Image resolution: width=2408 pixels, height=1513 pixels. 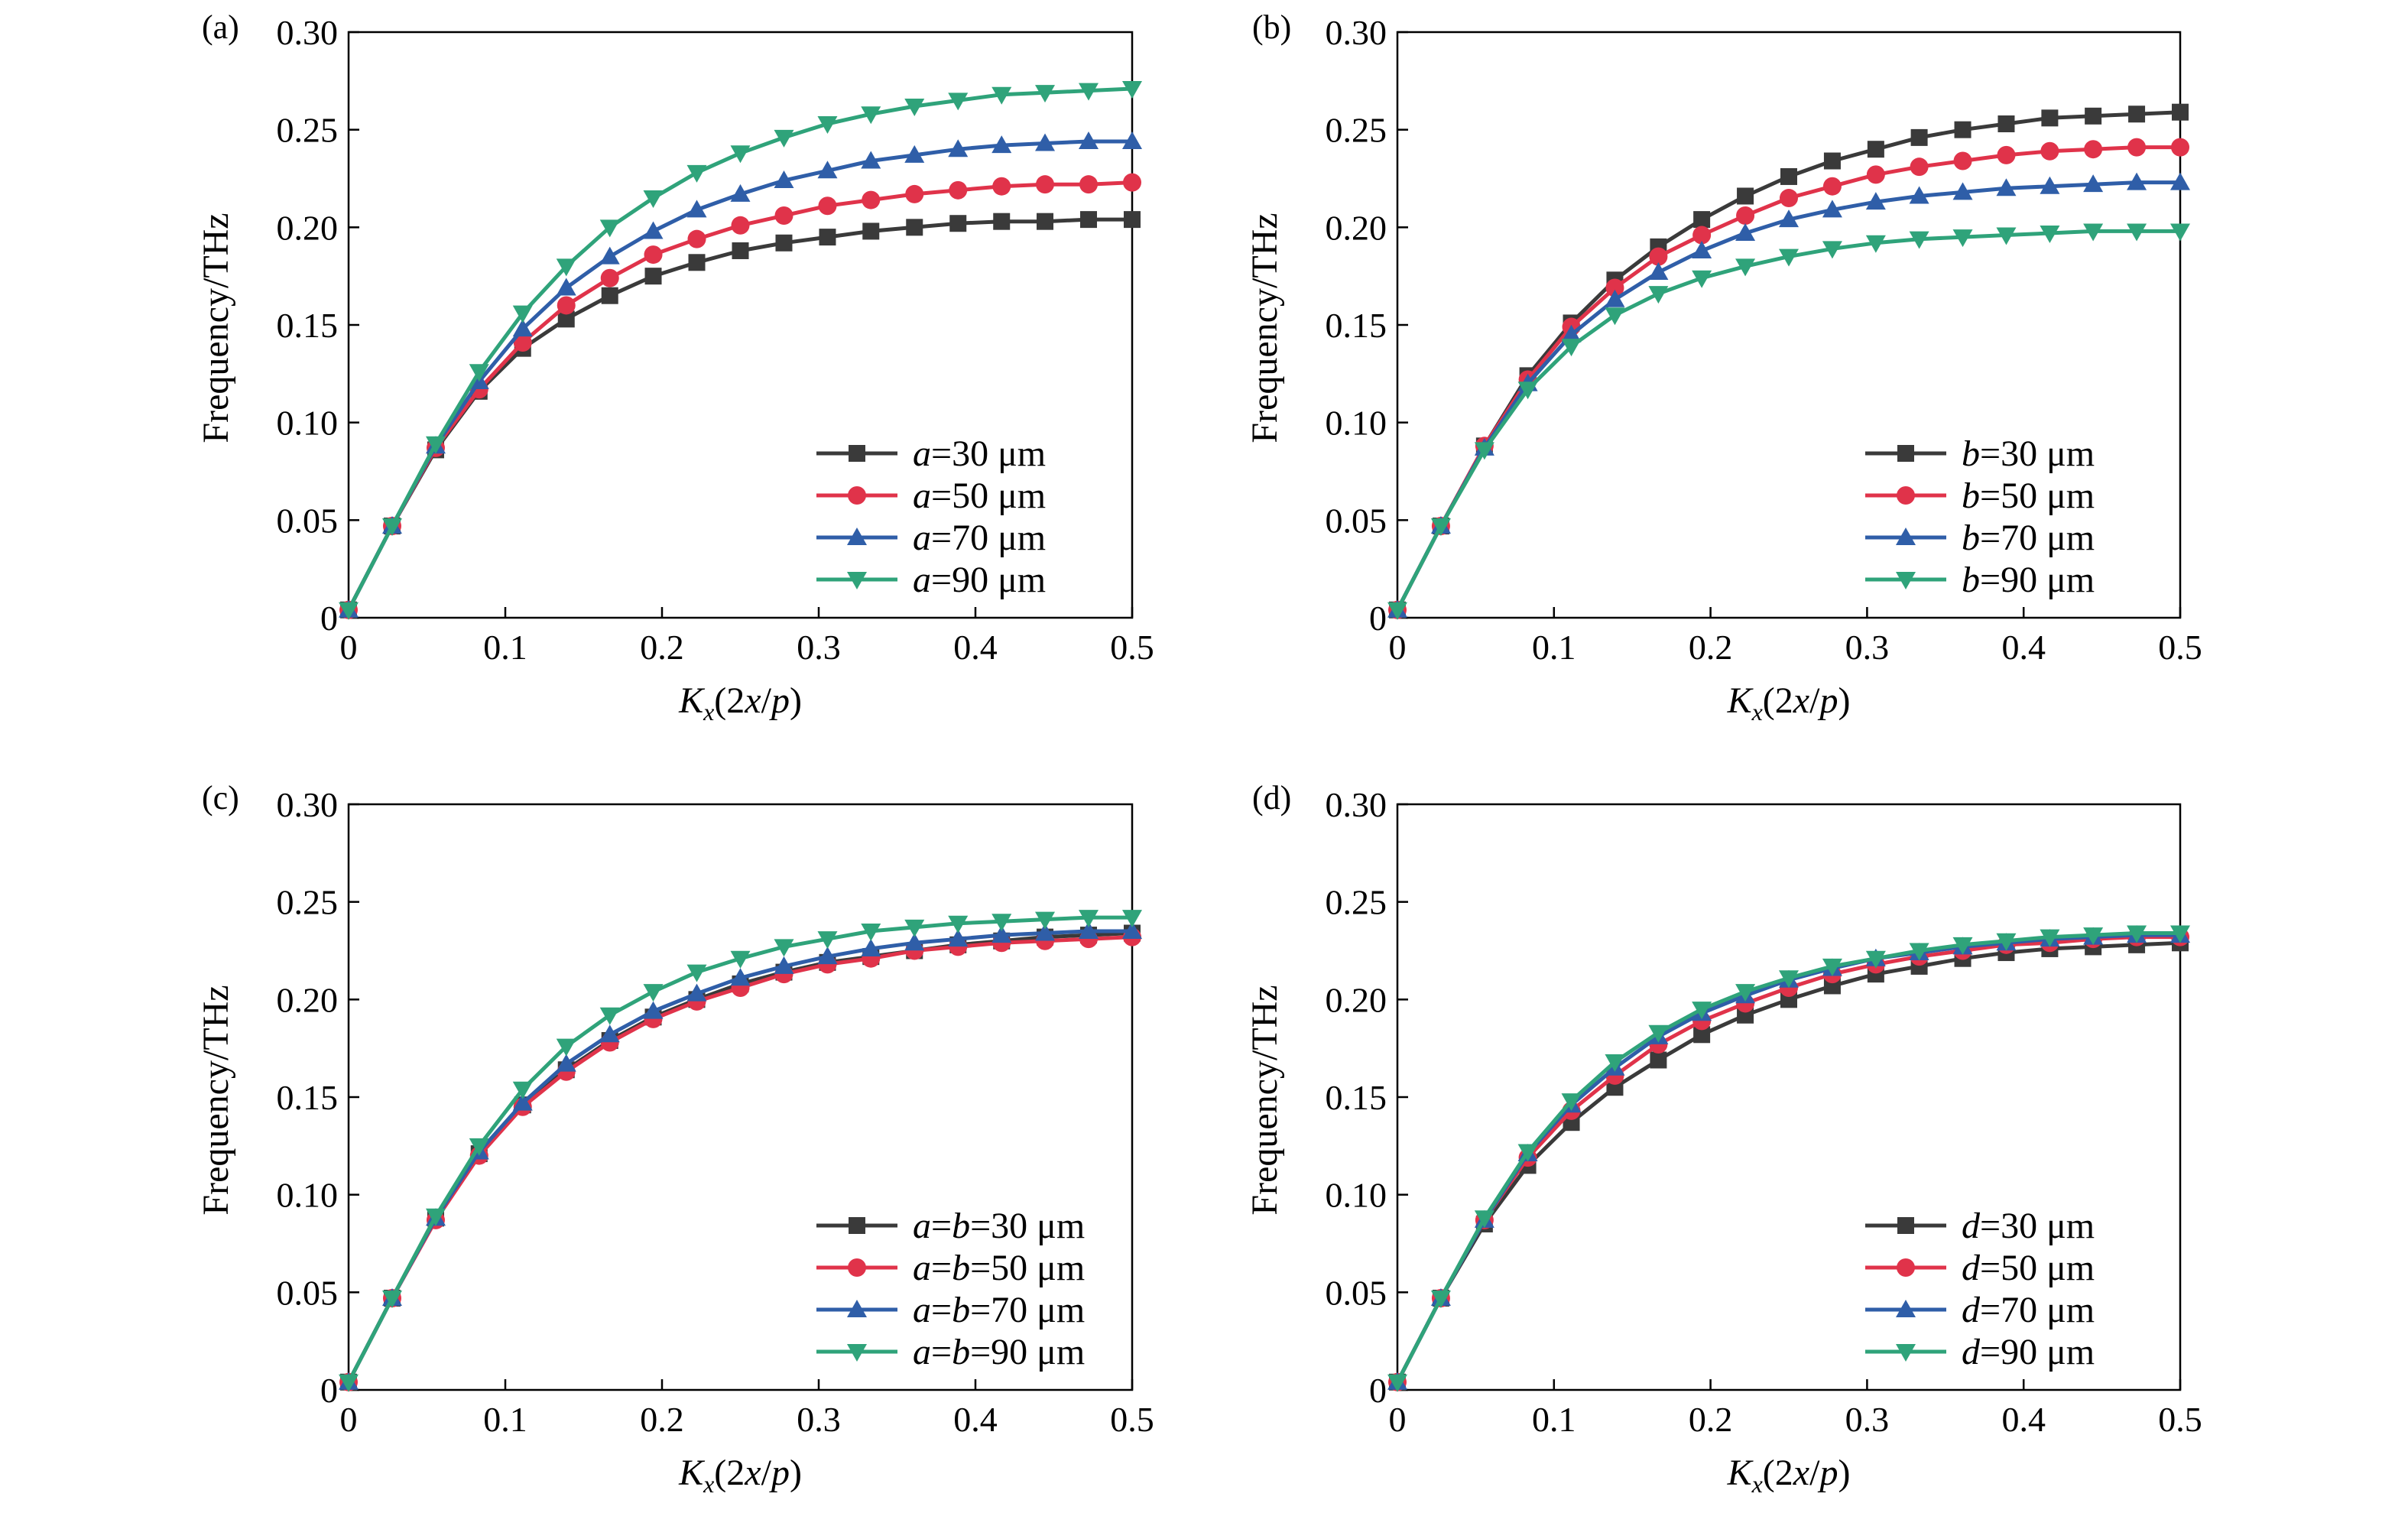 I want to click on legend-label: a=b=50 μm, so click(x=999, y=1268).